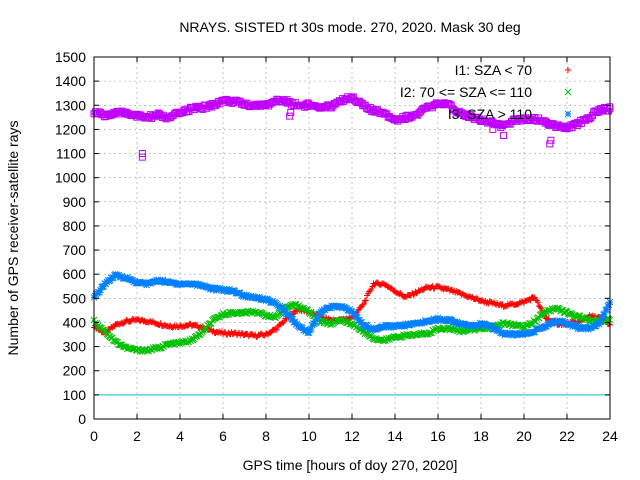  Describe the element at coordinates (75, 202) in the screenshot. I see `y-tick-label: 900` at that location.